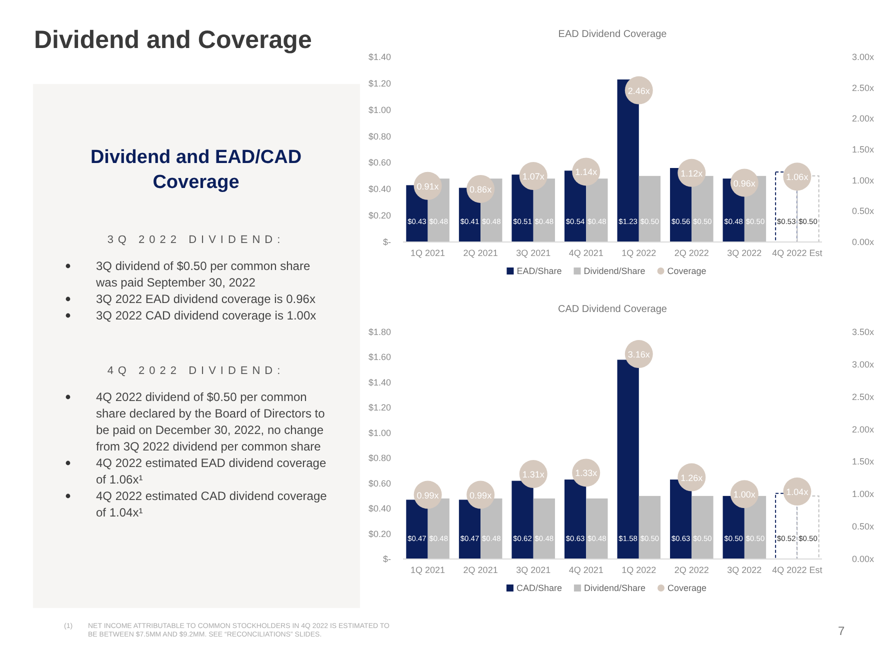 Image resolution: width=880 pixels, height=660 pixels. I want to click on text: 3Q 2022 CAD dividend coverage is 1.00x, so click(206, 315).